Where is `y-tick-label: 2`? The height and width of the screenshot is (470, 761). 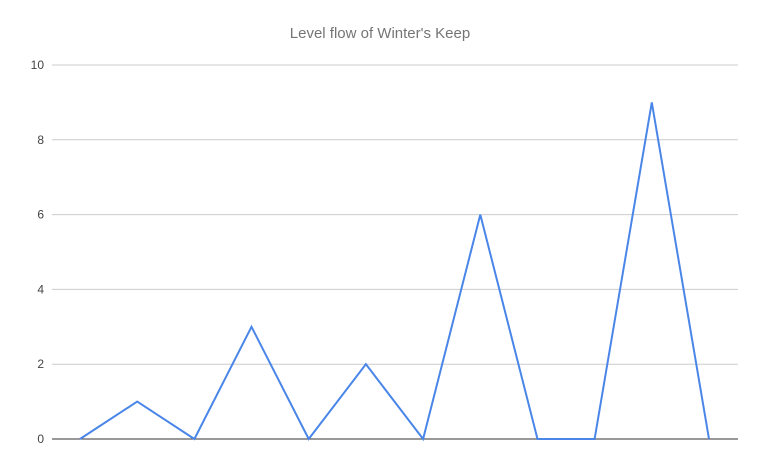 y-tick-label: 2 is located at coordinates (40, 364).